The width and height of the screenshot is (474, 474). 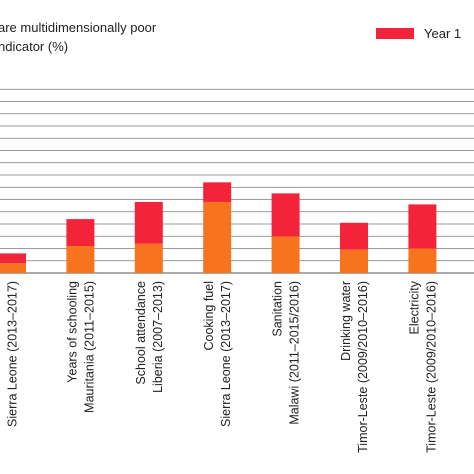 What do you see at coordinates (442, 33) in the screenshot?
I see `legend-label-year-1: Year 1` at bounding box center [442, 33].